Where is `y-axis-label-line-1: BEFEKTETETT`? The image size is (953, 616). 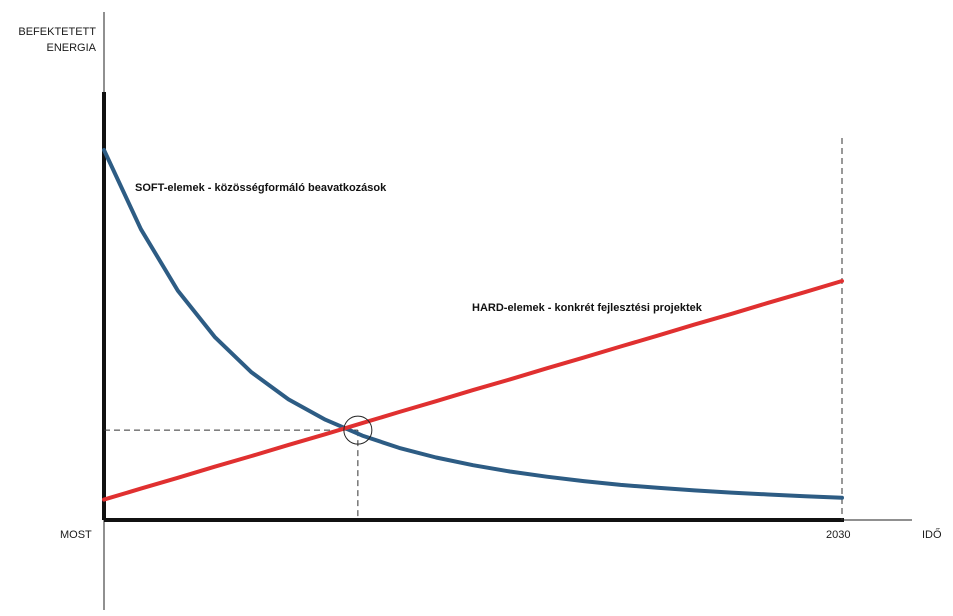 y-axis-label-line-1: BEFEKTETETT is located at coordinates (57, 32).